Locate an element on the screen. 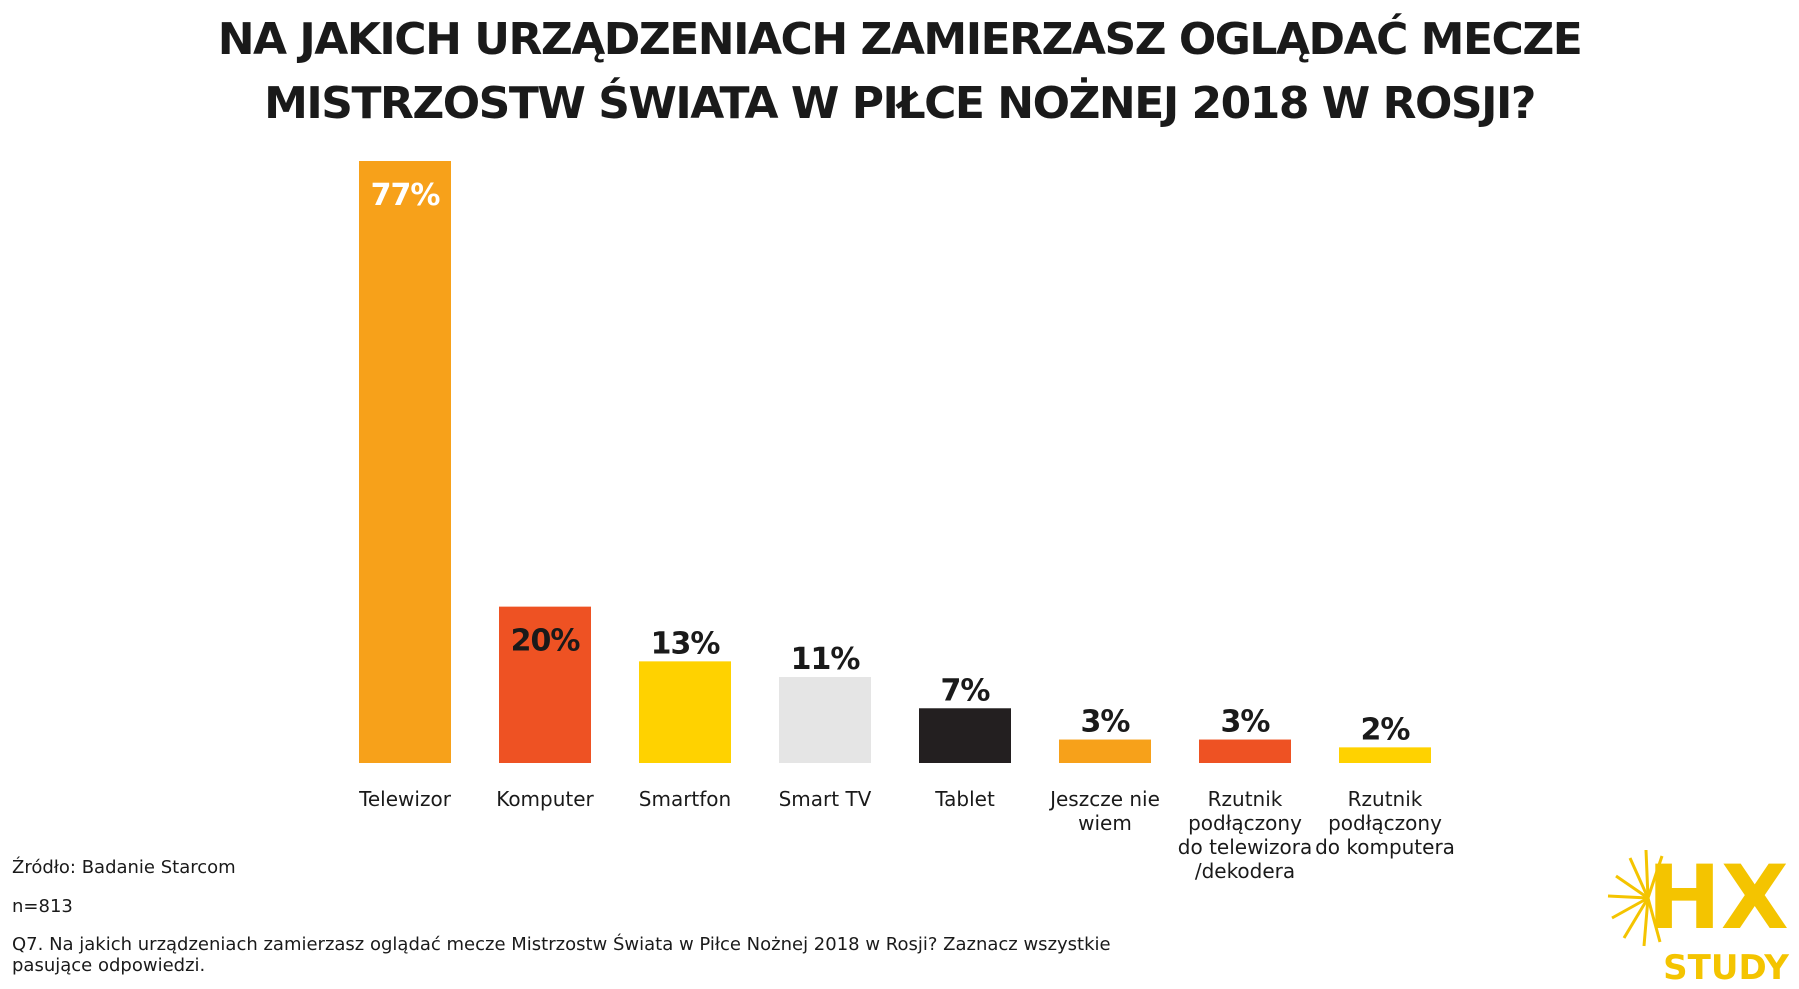 The width and height of the screenshot is (1799, 989). bar-value-label-4: 11% is located at coordinates (826, 659).